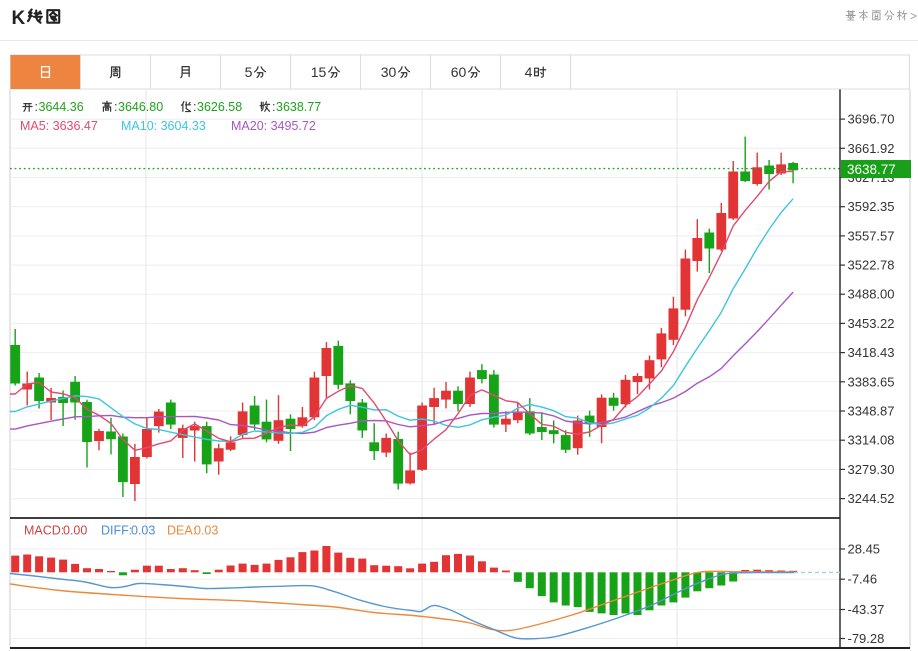 This screenshot has height=651, width=918. What do you see at coordinates (871, 469) in the screenshot?
I see `svg-text: 3279.30` at bounding box center [871, 469].